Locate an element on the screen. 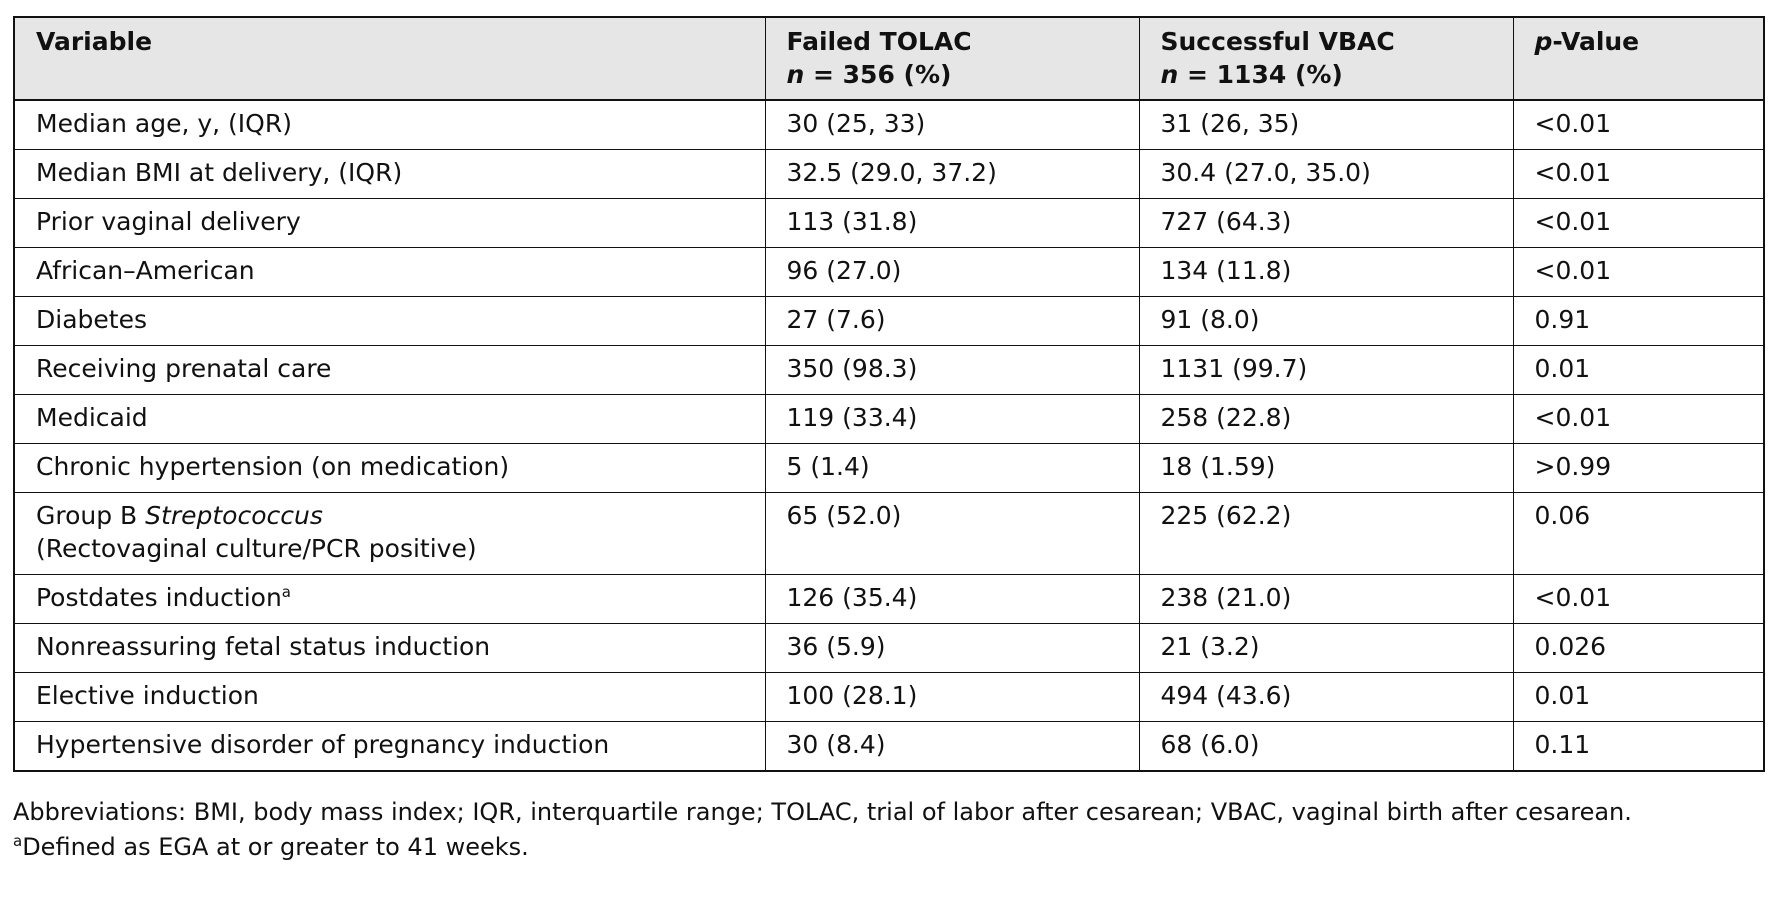 Image resolution: width=1777 pixels, height=907 pixels. cell-pvalue: 0.06 is located at coordinates (1638, 533).